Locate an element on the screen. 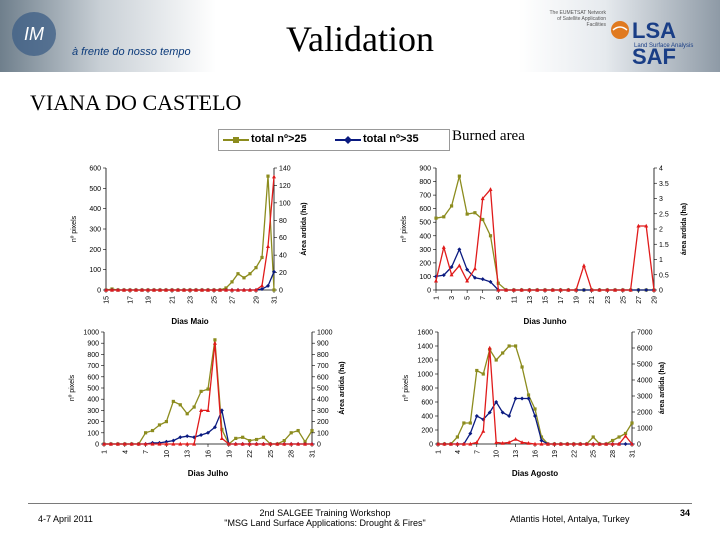  y-tick-label: 100 is located at coordinates (95, 270).